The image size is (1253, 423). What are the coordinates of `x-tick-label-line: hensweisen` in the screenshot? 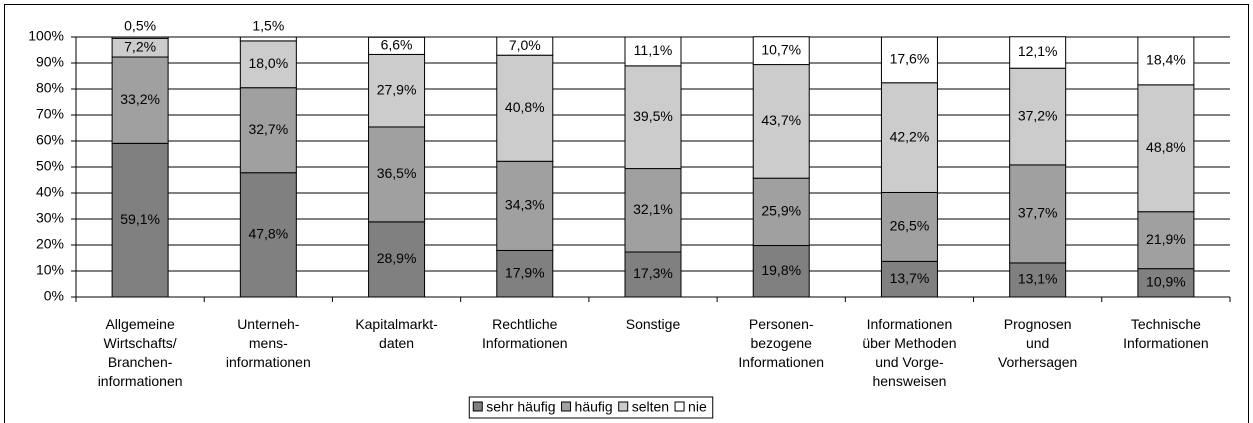 It's located at (909, 381).